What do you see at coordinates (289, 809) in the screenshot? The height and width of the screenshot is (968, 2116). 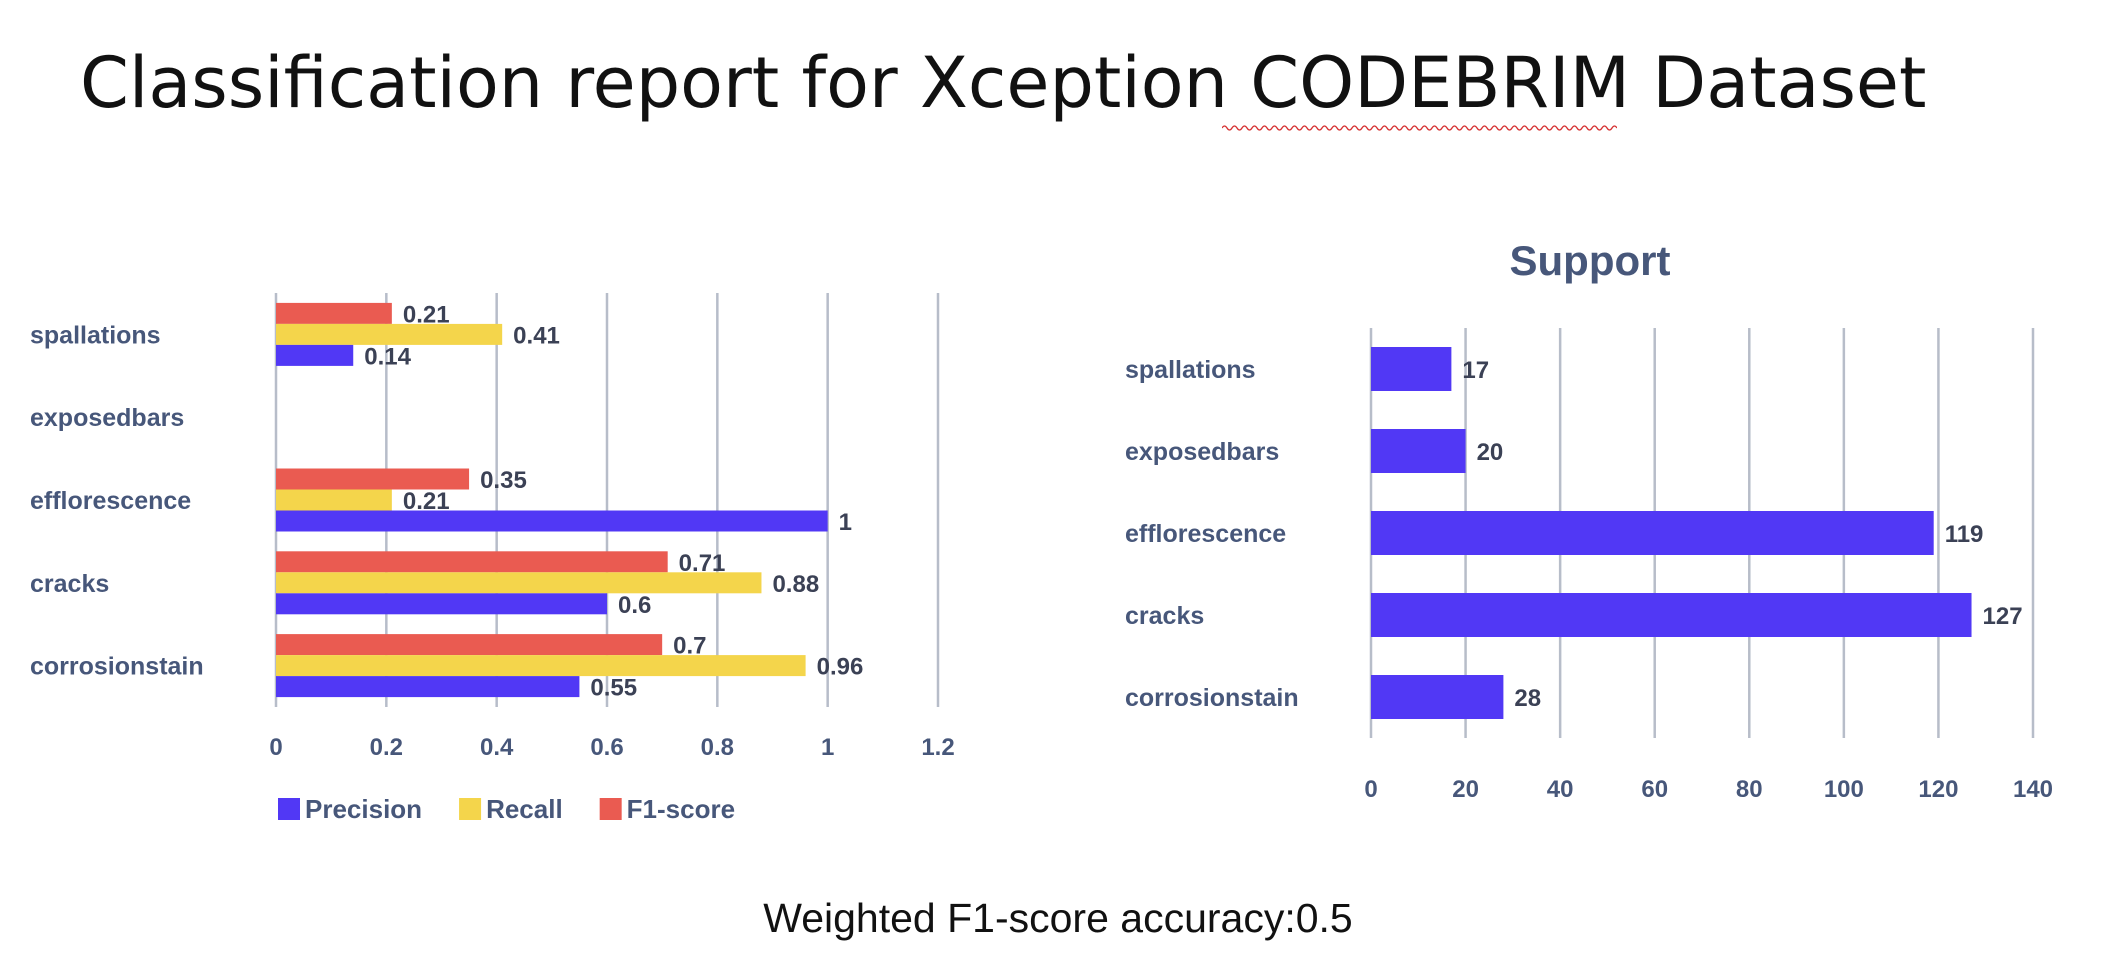 I see `legend-swatch-precision` at bounding box center [289, 809].